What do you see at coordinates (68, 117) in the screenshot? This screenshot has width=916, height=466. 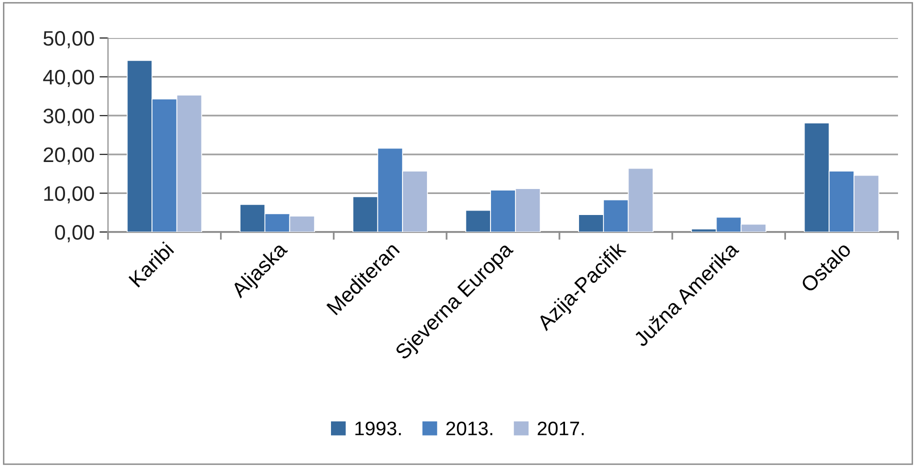 I see `y-tick-label: 30,00` at bounding box center [68, 117].